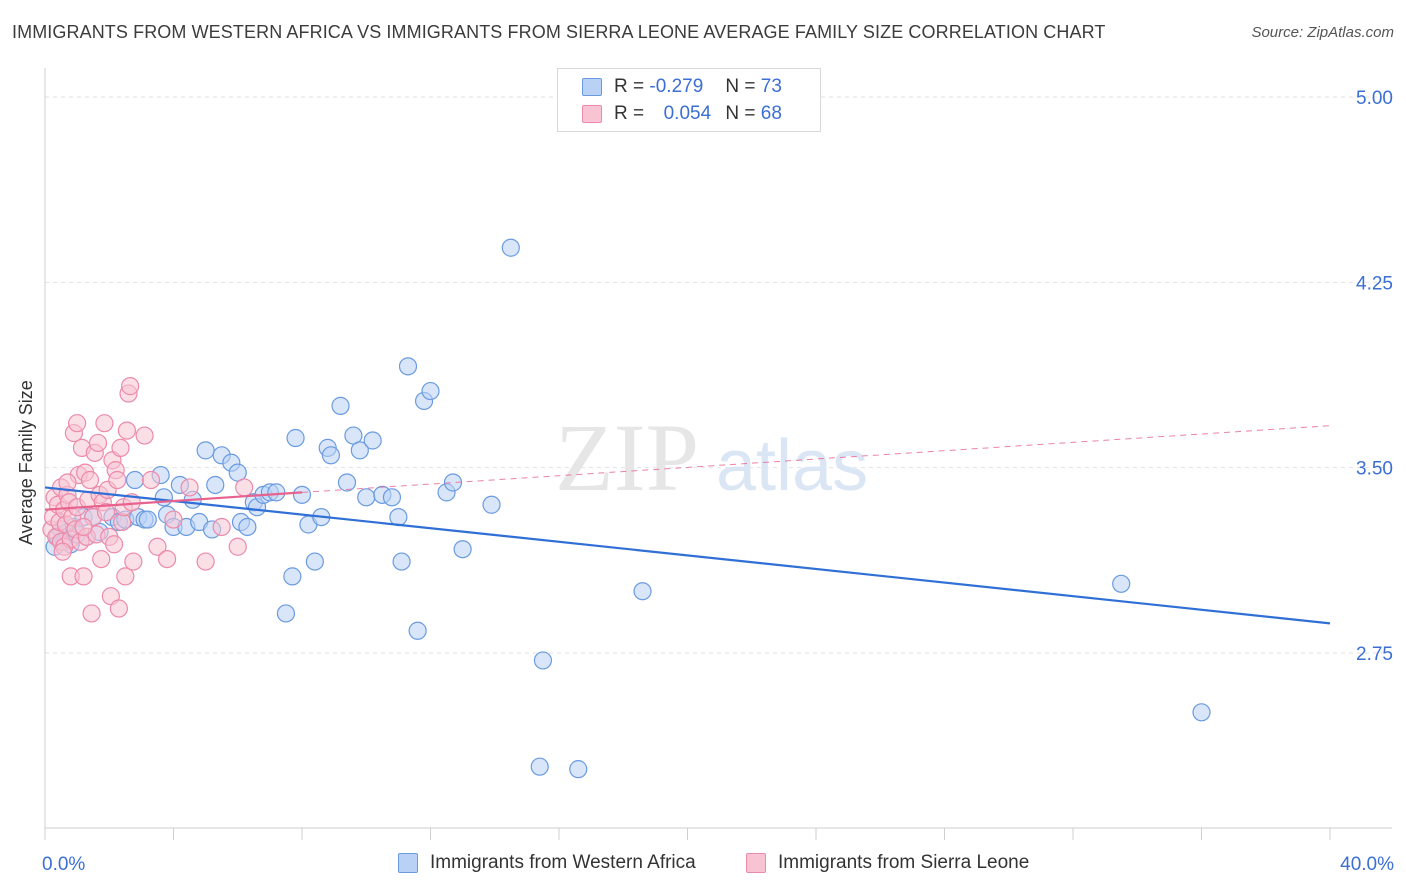 The image size is (1406, 892). I want to click on legend-item-sierra-leone: Immigrants from Sierra Leone, so click(887, 863).